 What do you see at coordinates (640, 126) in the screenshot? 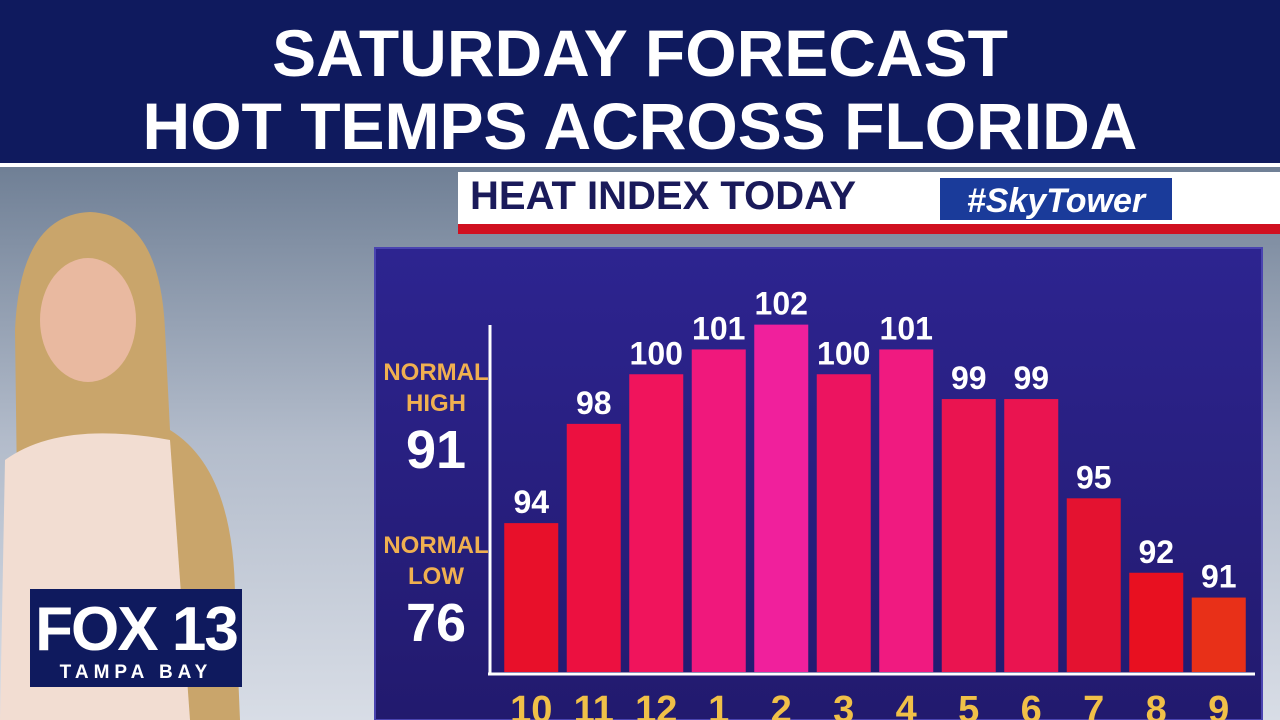
I see `headline: HOT TEMPS ACROSS FLORIDA` at bounding box center [640, 126].